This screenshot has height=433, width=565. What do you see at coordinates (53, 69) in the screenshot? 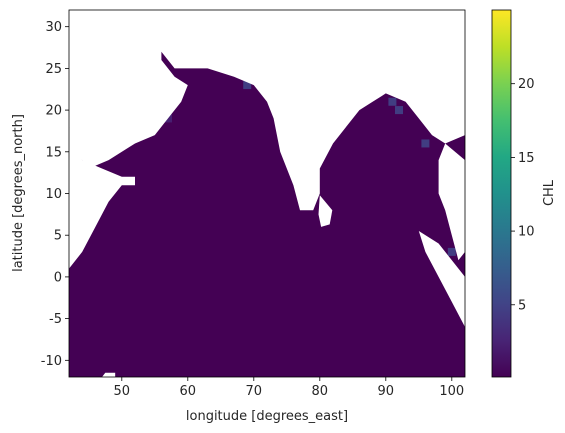
I see `y-tick-label: 25` at bounding box center [53, 69].